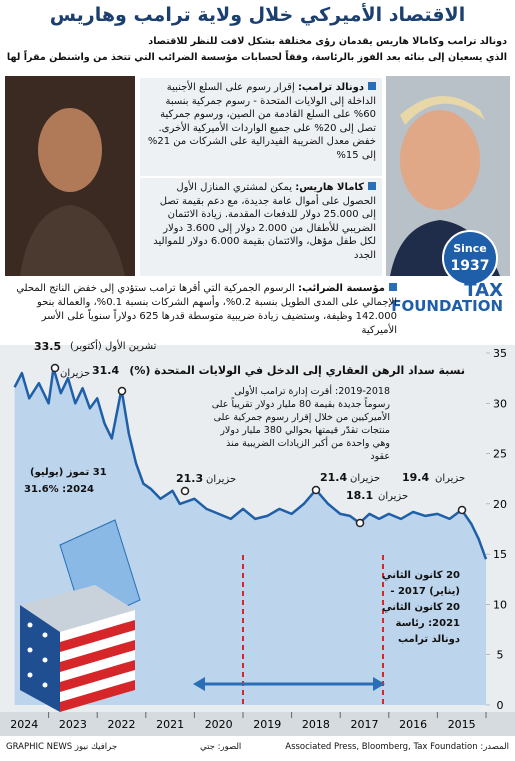  Describe the element at coordinates (24, 724) in the screenshot. I see `x-tick-label: 2024` at that location.